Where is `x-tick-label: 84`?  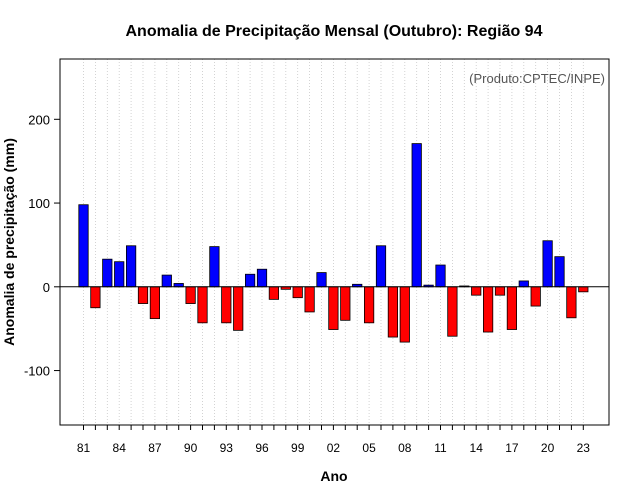
x-tick-label: 84 is located at coordinates (120, 448).